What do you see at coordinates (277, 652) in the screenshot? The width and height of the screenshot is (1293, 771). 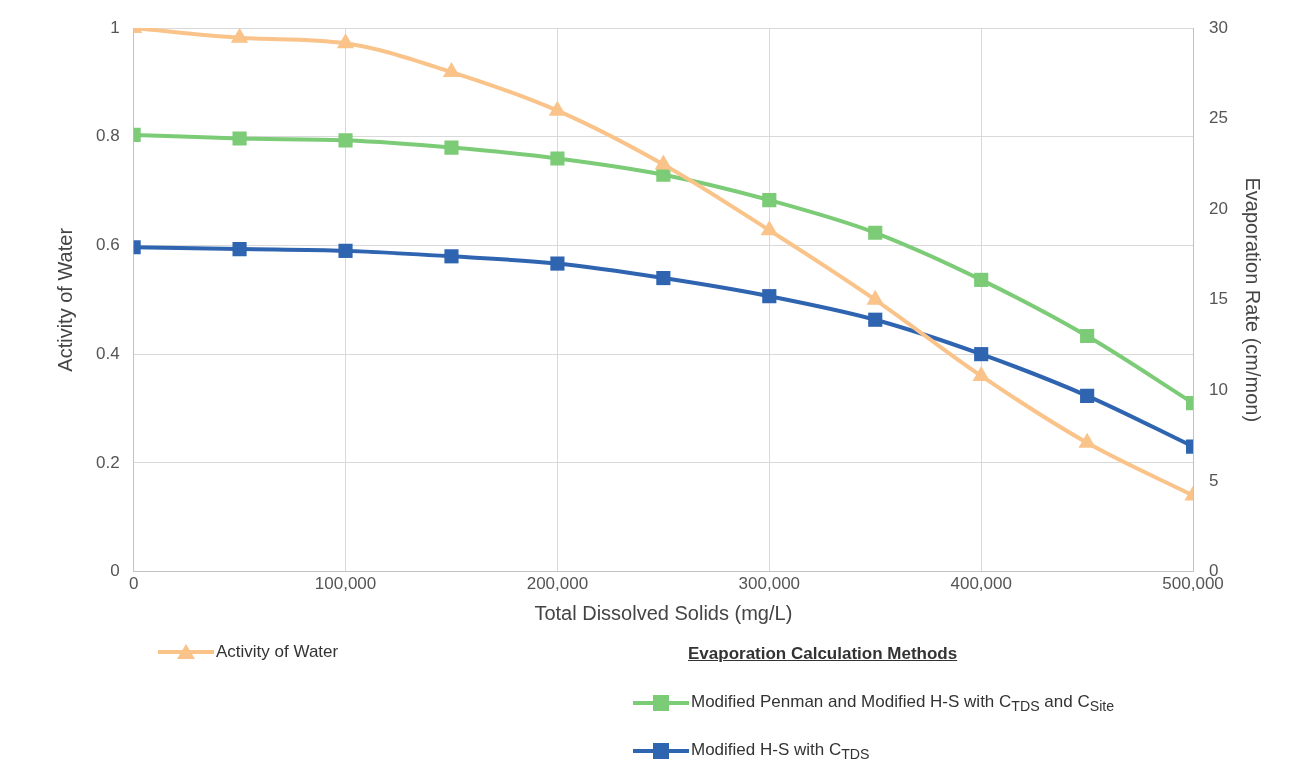 I see `legend-label: Activity of Water` at bounding box center [277, 652].